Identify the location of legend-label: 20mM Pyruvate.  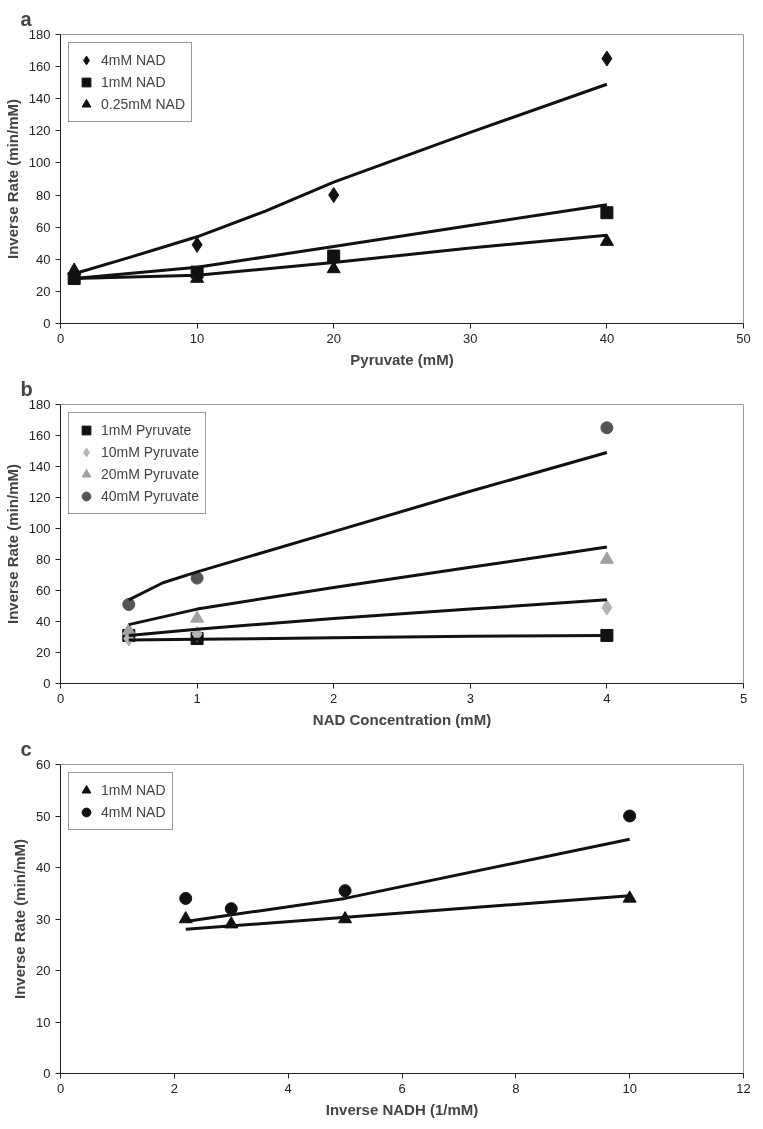
(150, 474).